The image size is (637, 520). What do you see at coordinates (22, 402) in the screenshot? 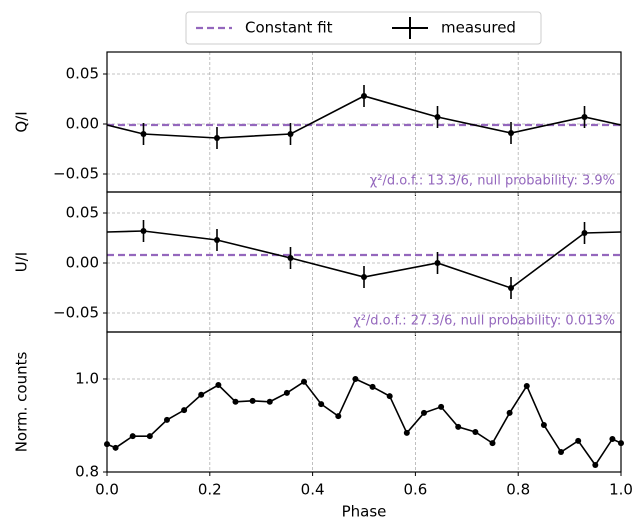
I see `y-axis-label: Norm. counts` at bounding box center [22, 402].